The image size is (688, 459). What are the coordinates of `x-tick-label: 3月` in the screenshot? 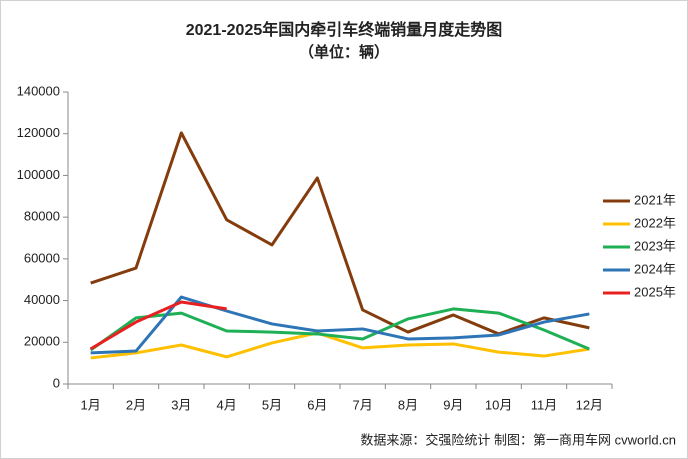 It's located at (181, 404).